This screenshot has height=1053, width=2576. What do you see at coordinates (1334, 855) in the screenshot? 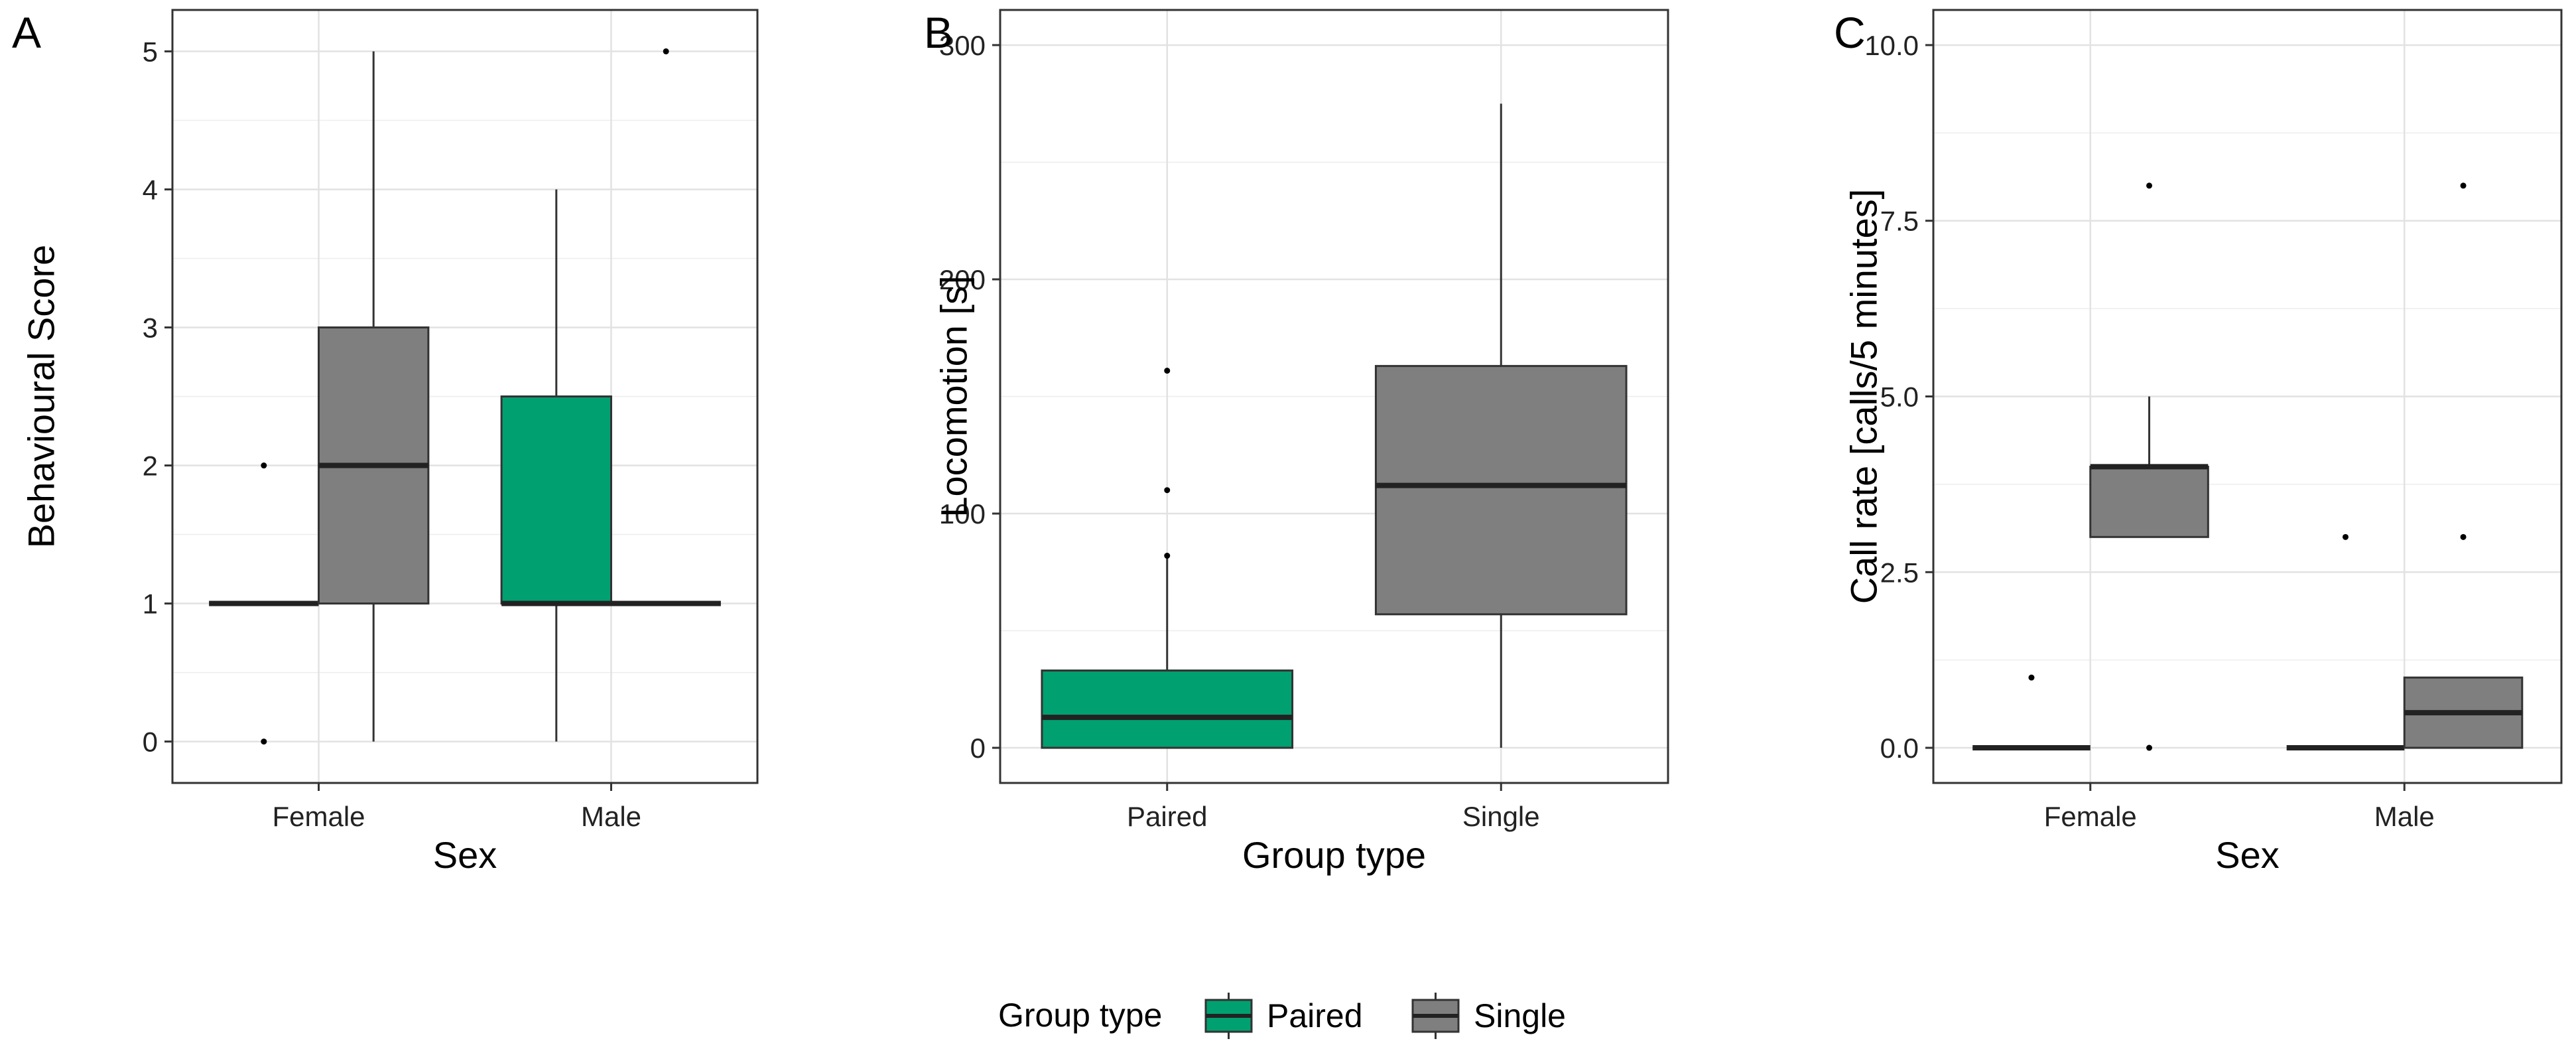
I see `x-axis-title: Group type` at bounding box center [1334, 855].